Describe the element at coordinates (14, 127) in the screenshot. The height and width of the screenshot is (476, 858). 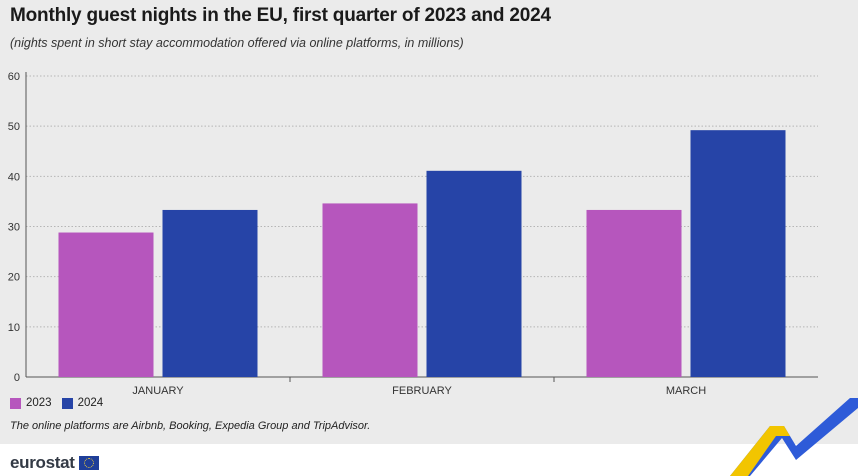
I see `y-tick-label-50: 50` at that location.